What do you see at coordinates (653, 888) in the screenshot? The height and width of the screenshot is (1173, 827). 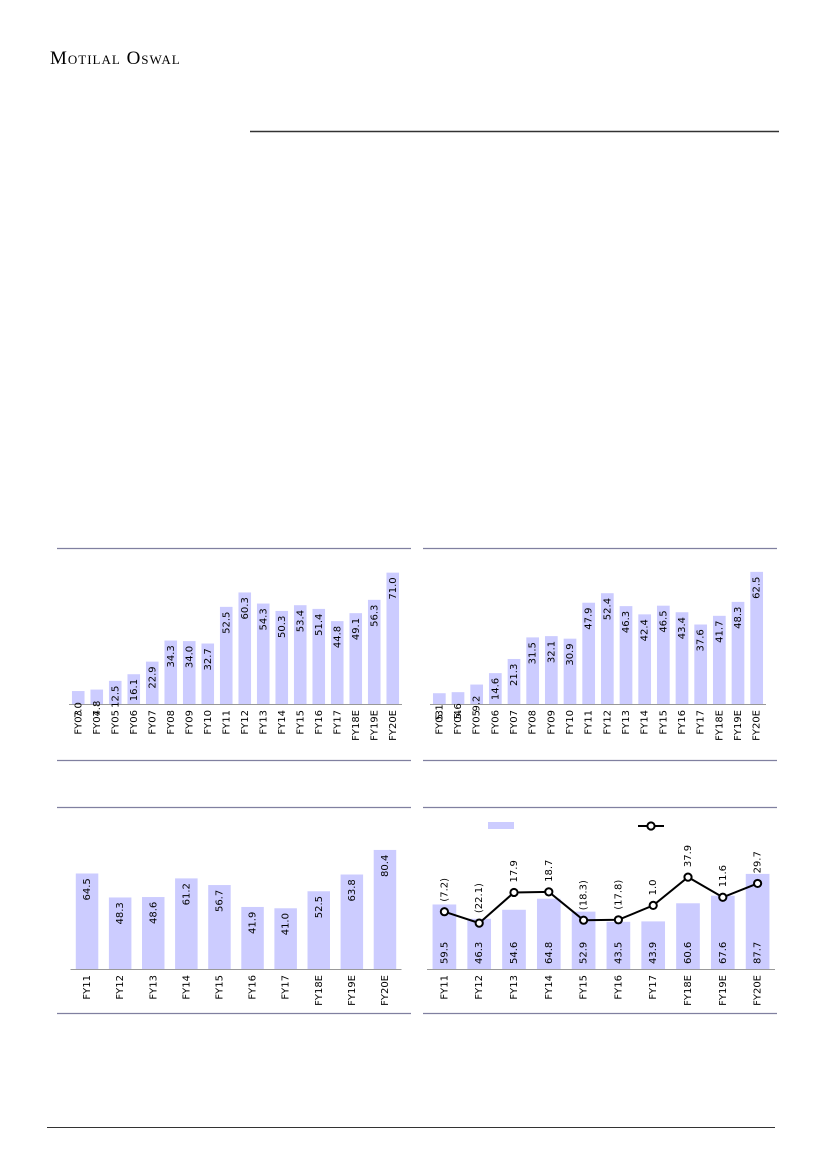 I see `line-value-label: 1.0` at bounding box center [653, 888].